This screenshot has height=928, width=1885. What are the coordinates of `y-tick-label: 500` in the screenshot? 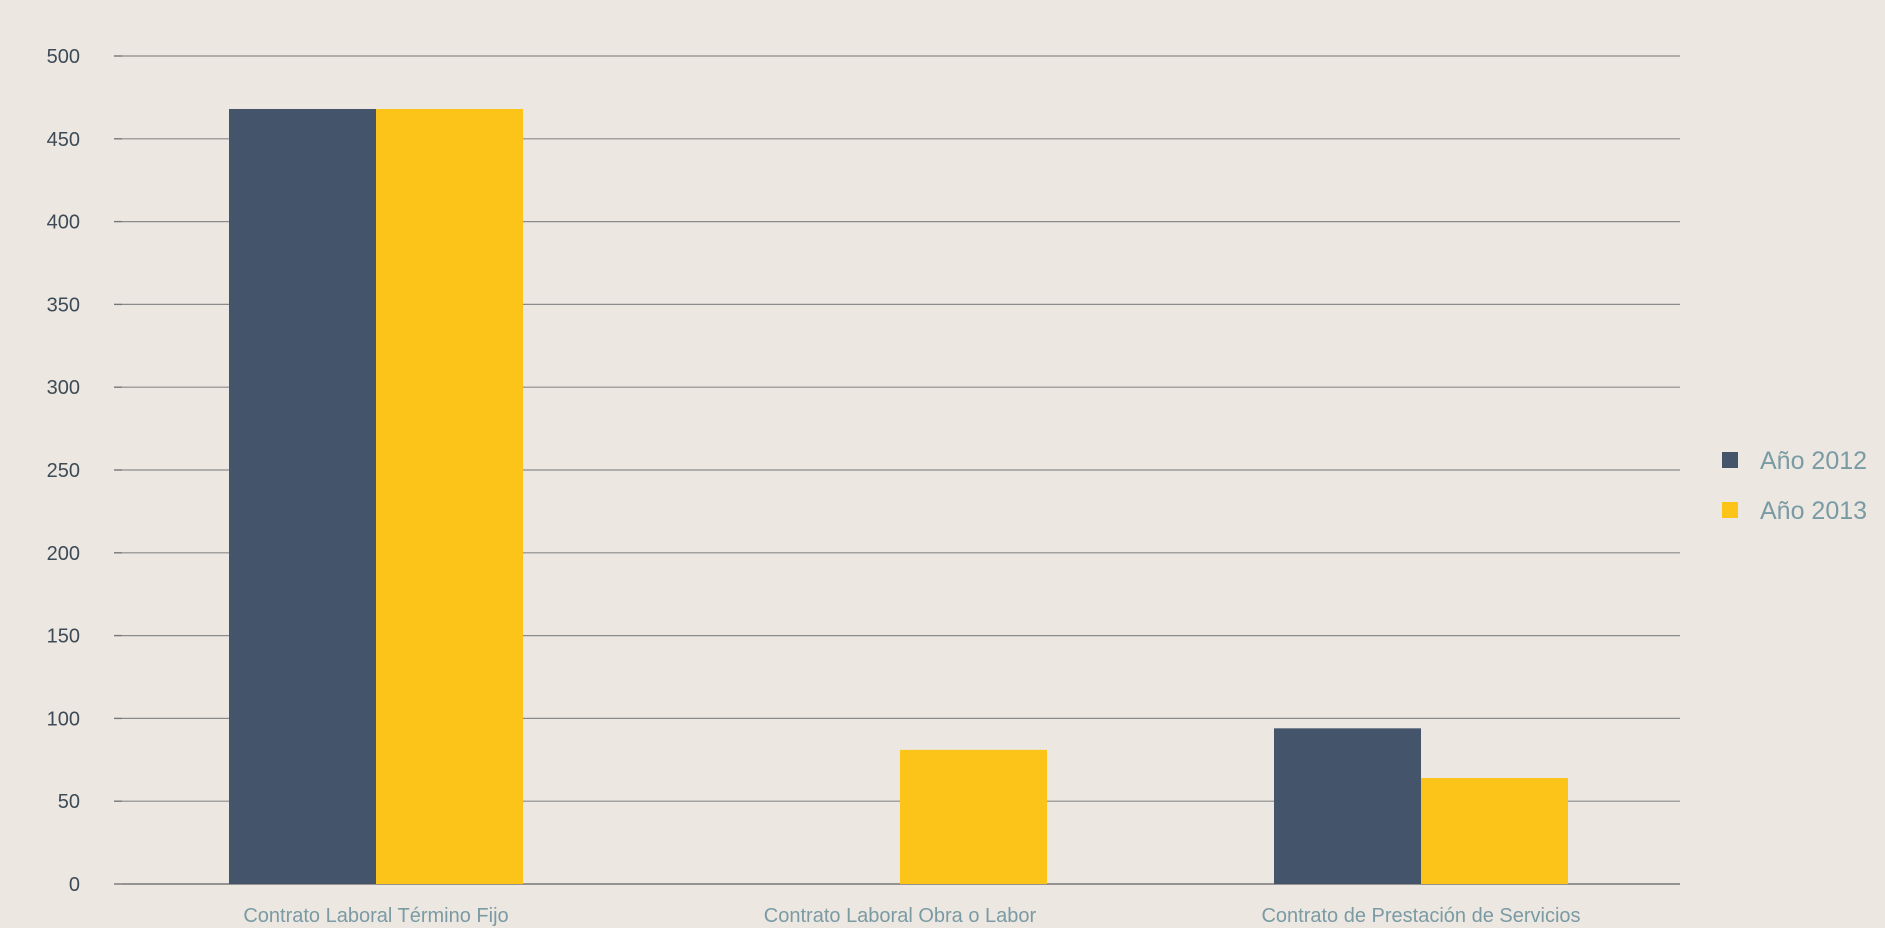 It's located at (63, 57).